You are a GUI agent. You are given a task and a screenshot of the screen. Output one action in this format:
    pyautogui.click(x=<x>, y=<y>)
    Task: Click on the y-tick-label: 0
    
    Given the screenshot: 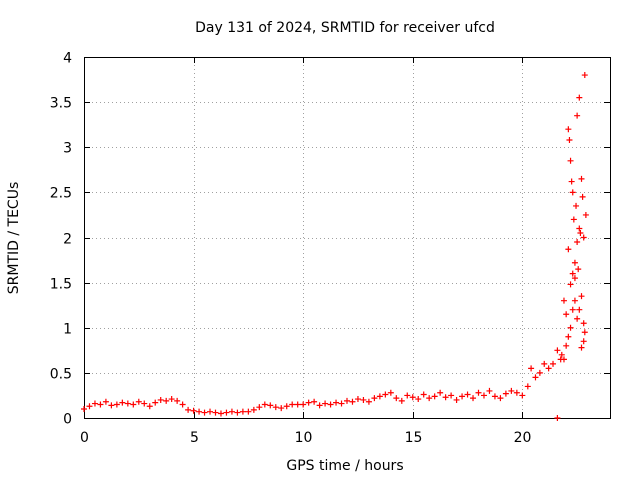 What is the action you would take?
    pyautogui.click(x=67, y=420)
    